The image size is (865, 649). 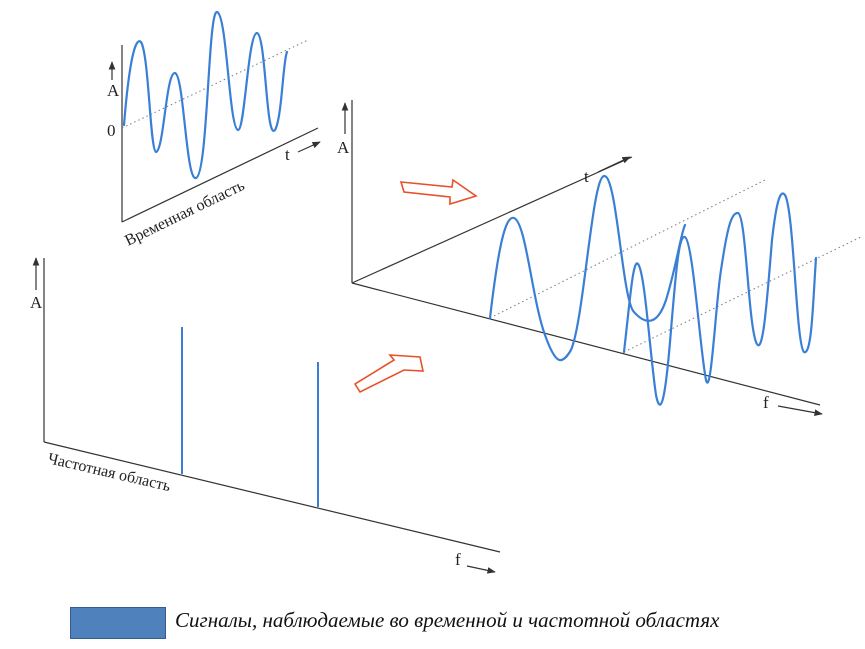 I want to click on combined-time-label: t, so click(x=586, y=176).